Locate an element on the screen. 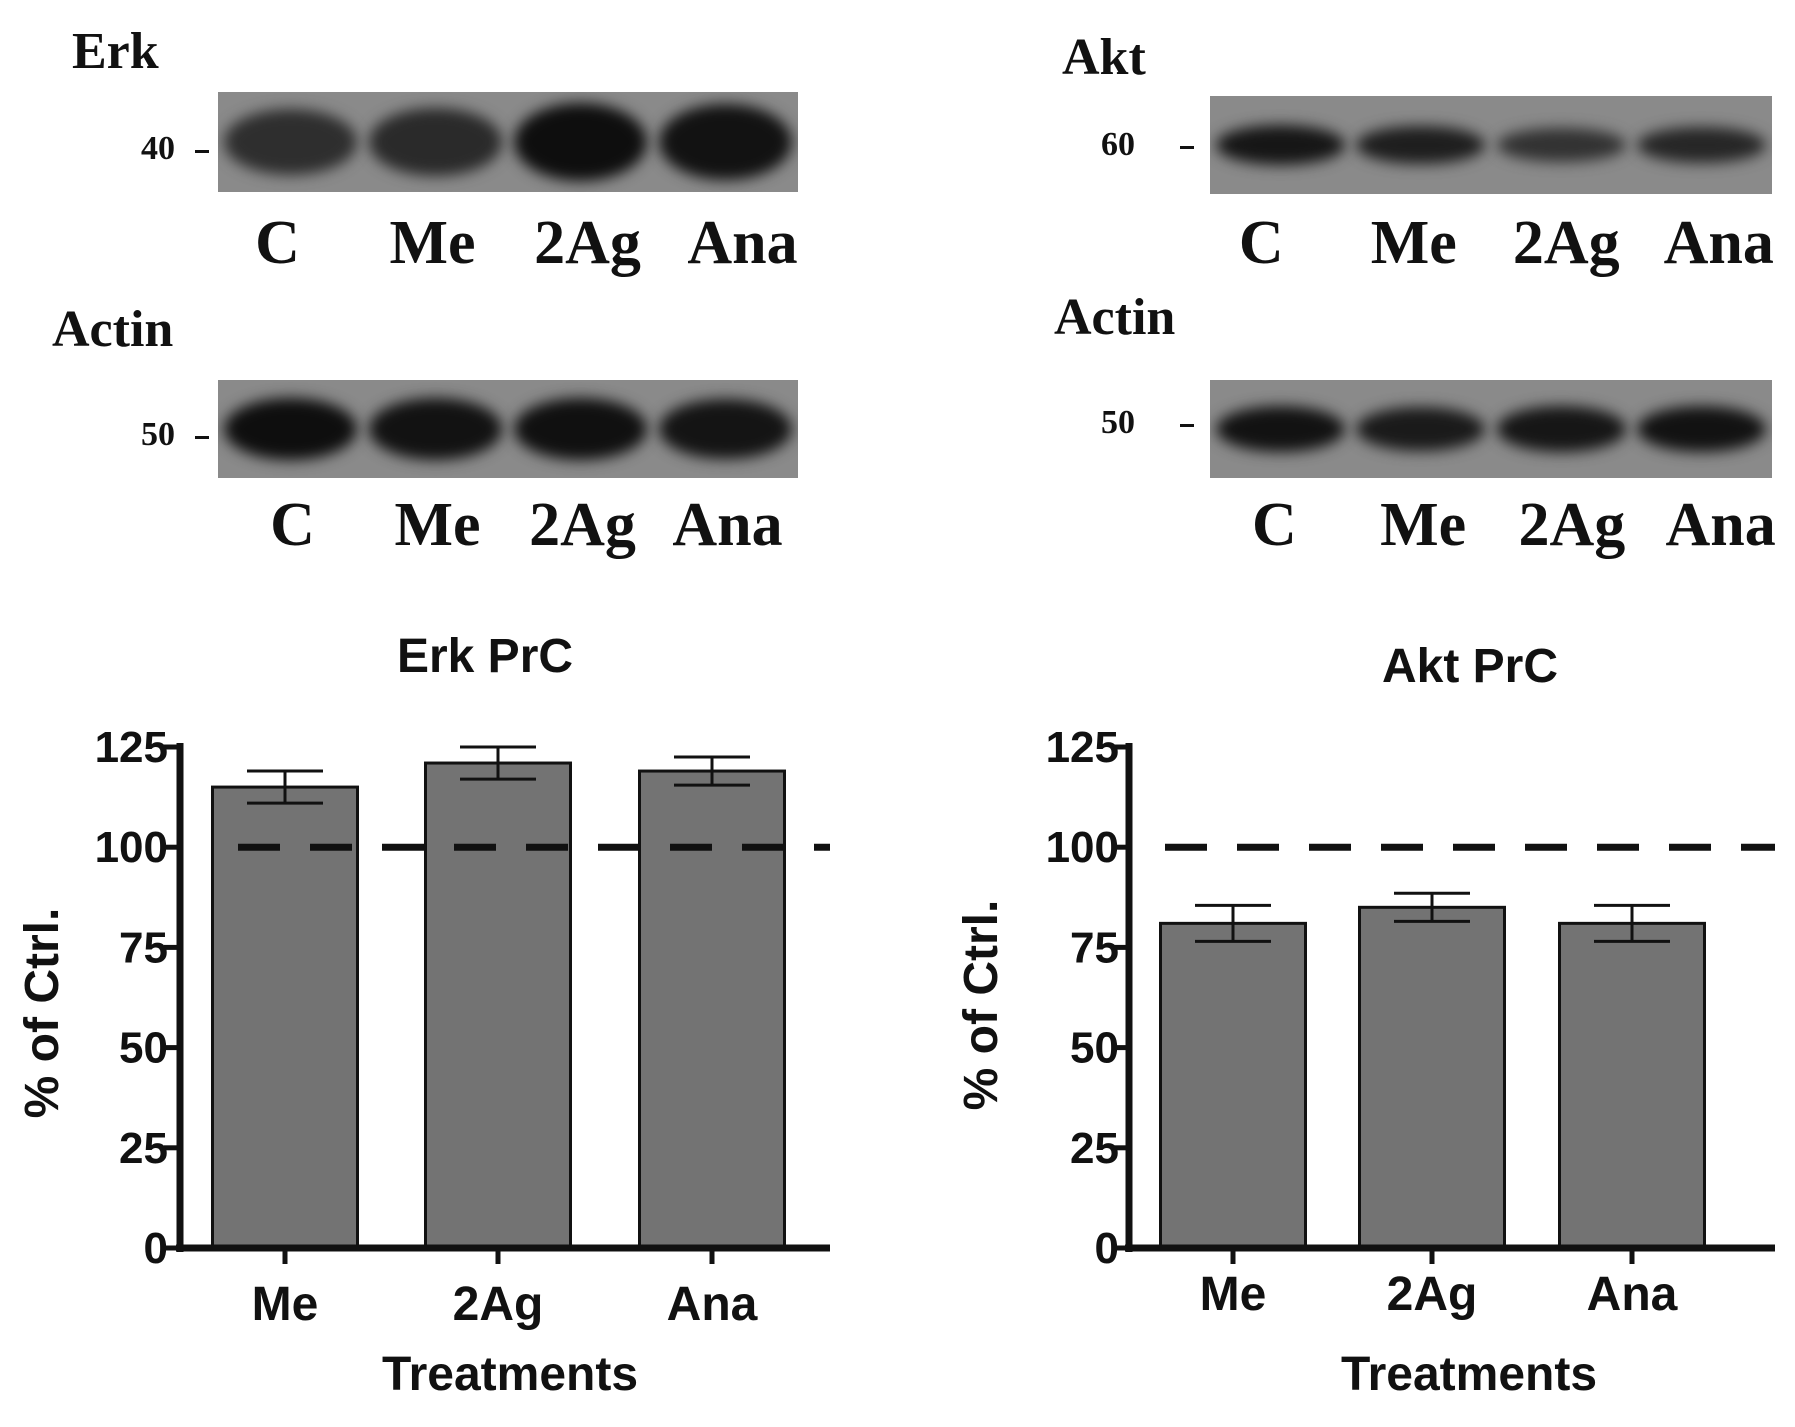 The width and height of the screenshot is (1795, 1427). erk-actin-label: Actin is located at coordinates (113, 329).